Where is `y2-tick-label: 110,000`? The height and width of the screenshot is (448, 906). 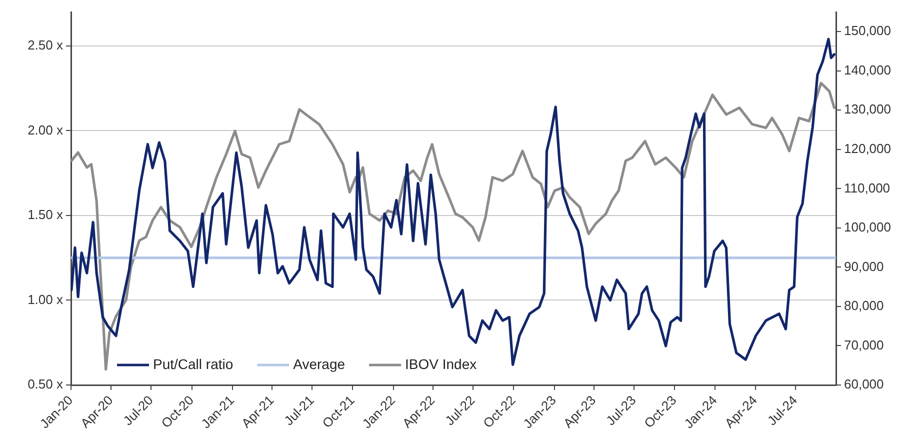
y2-tick-label: 110,000 is located at coordinates (867, 188).